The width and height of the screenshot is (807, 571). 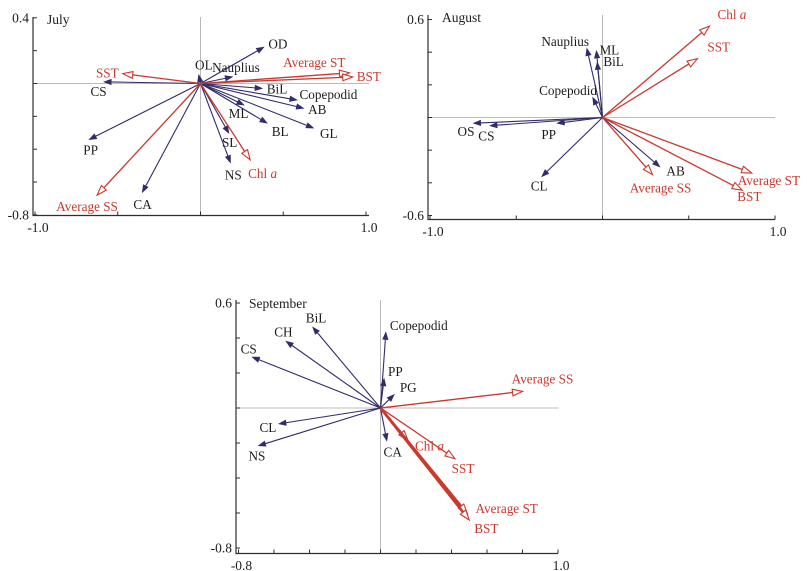 What do you see at coordinates (391, 433) in the screenshot?
I see `arrow-ca: CA` at bounding box center [391, 433].